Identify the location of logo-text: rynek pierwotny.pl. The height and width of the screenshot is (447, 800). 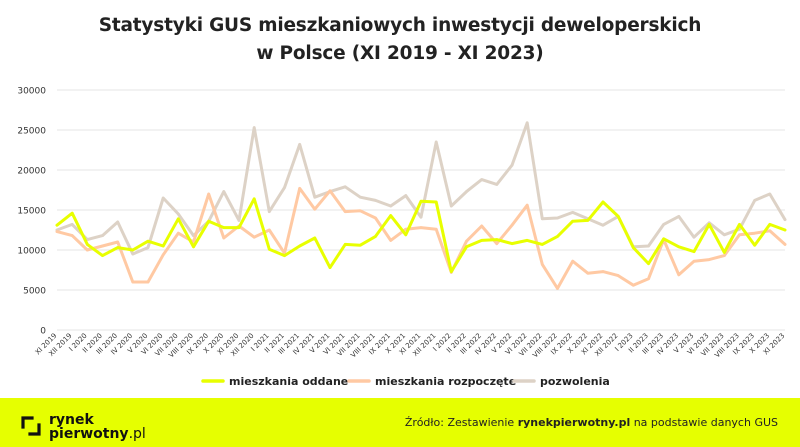
(97, 427).